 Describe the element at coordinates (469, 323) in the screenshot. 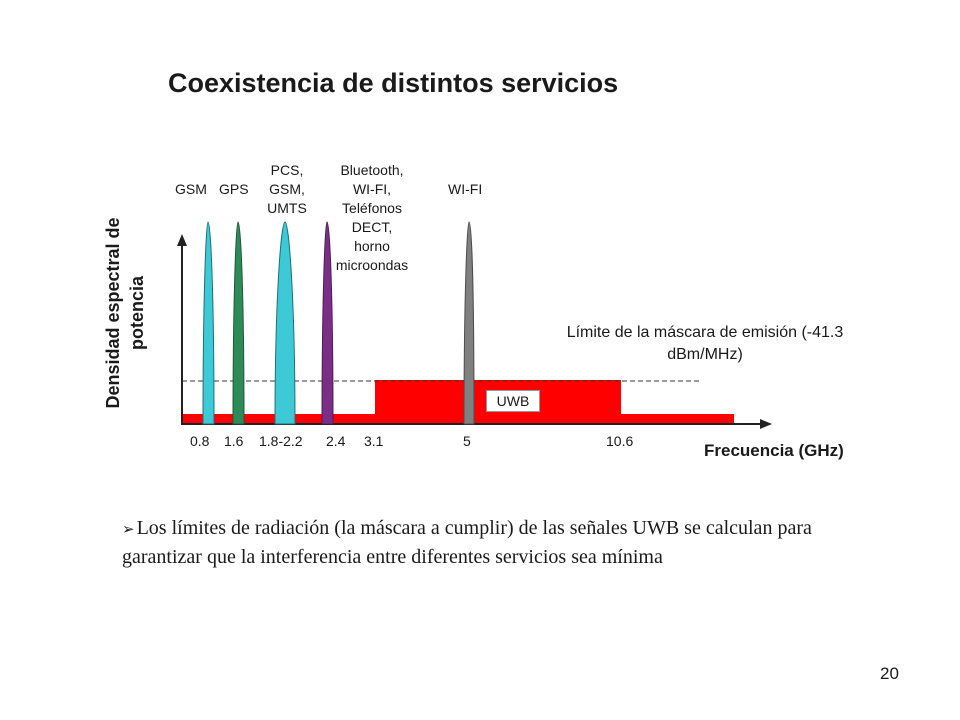

I see `wifi-5ghz-spike` at that location.